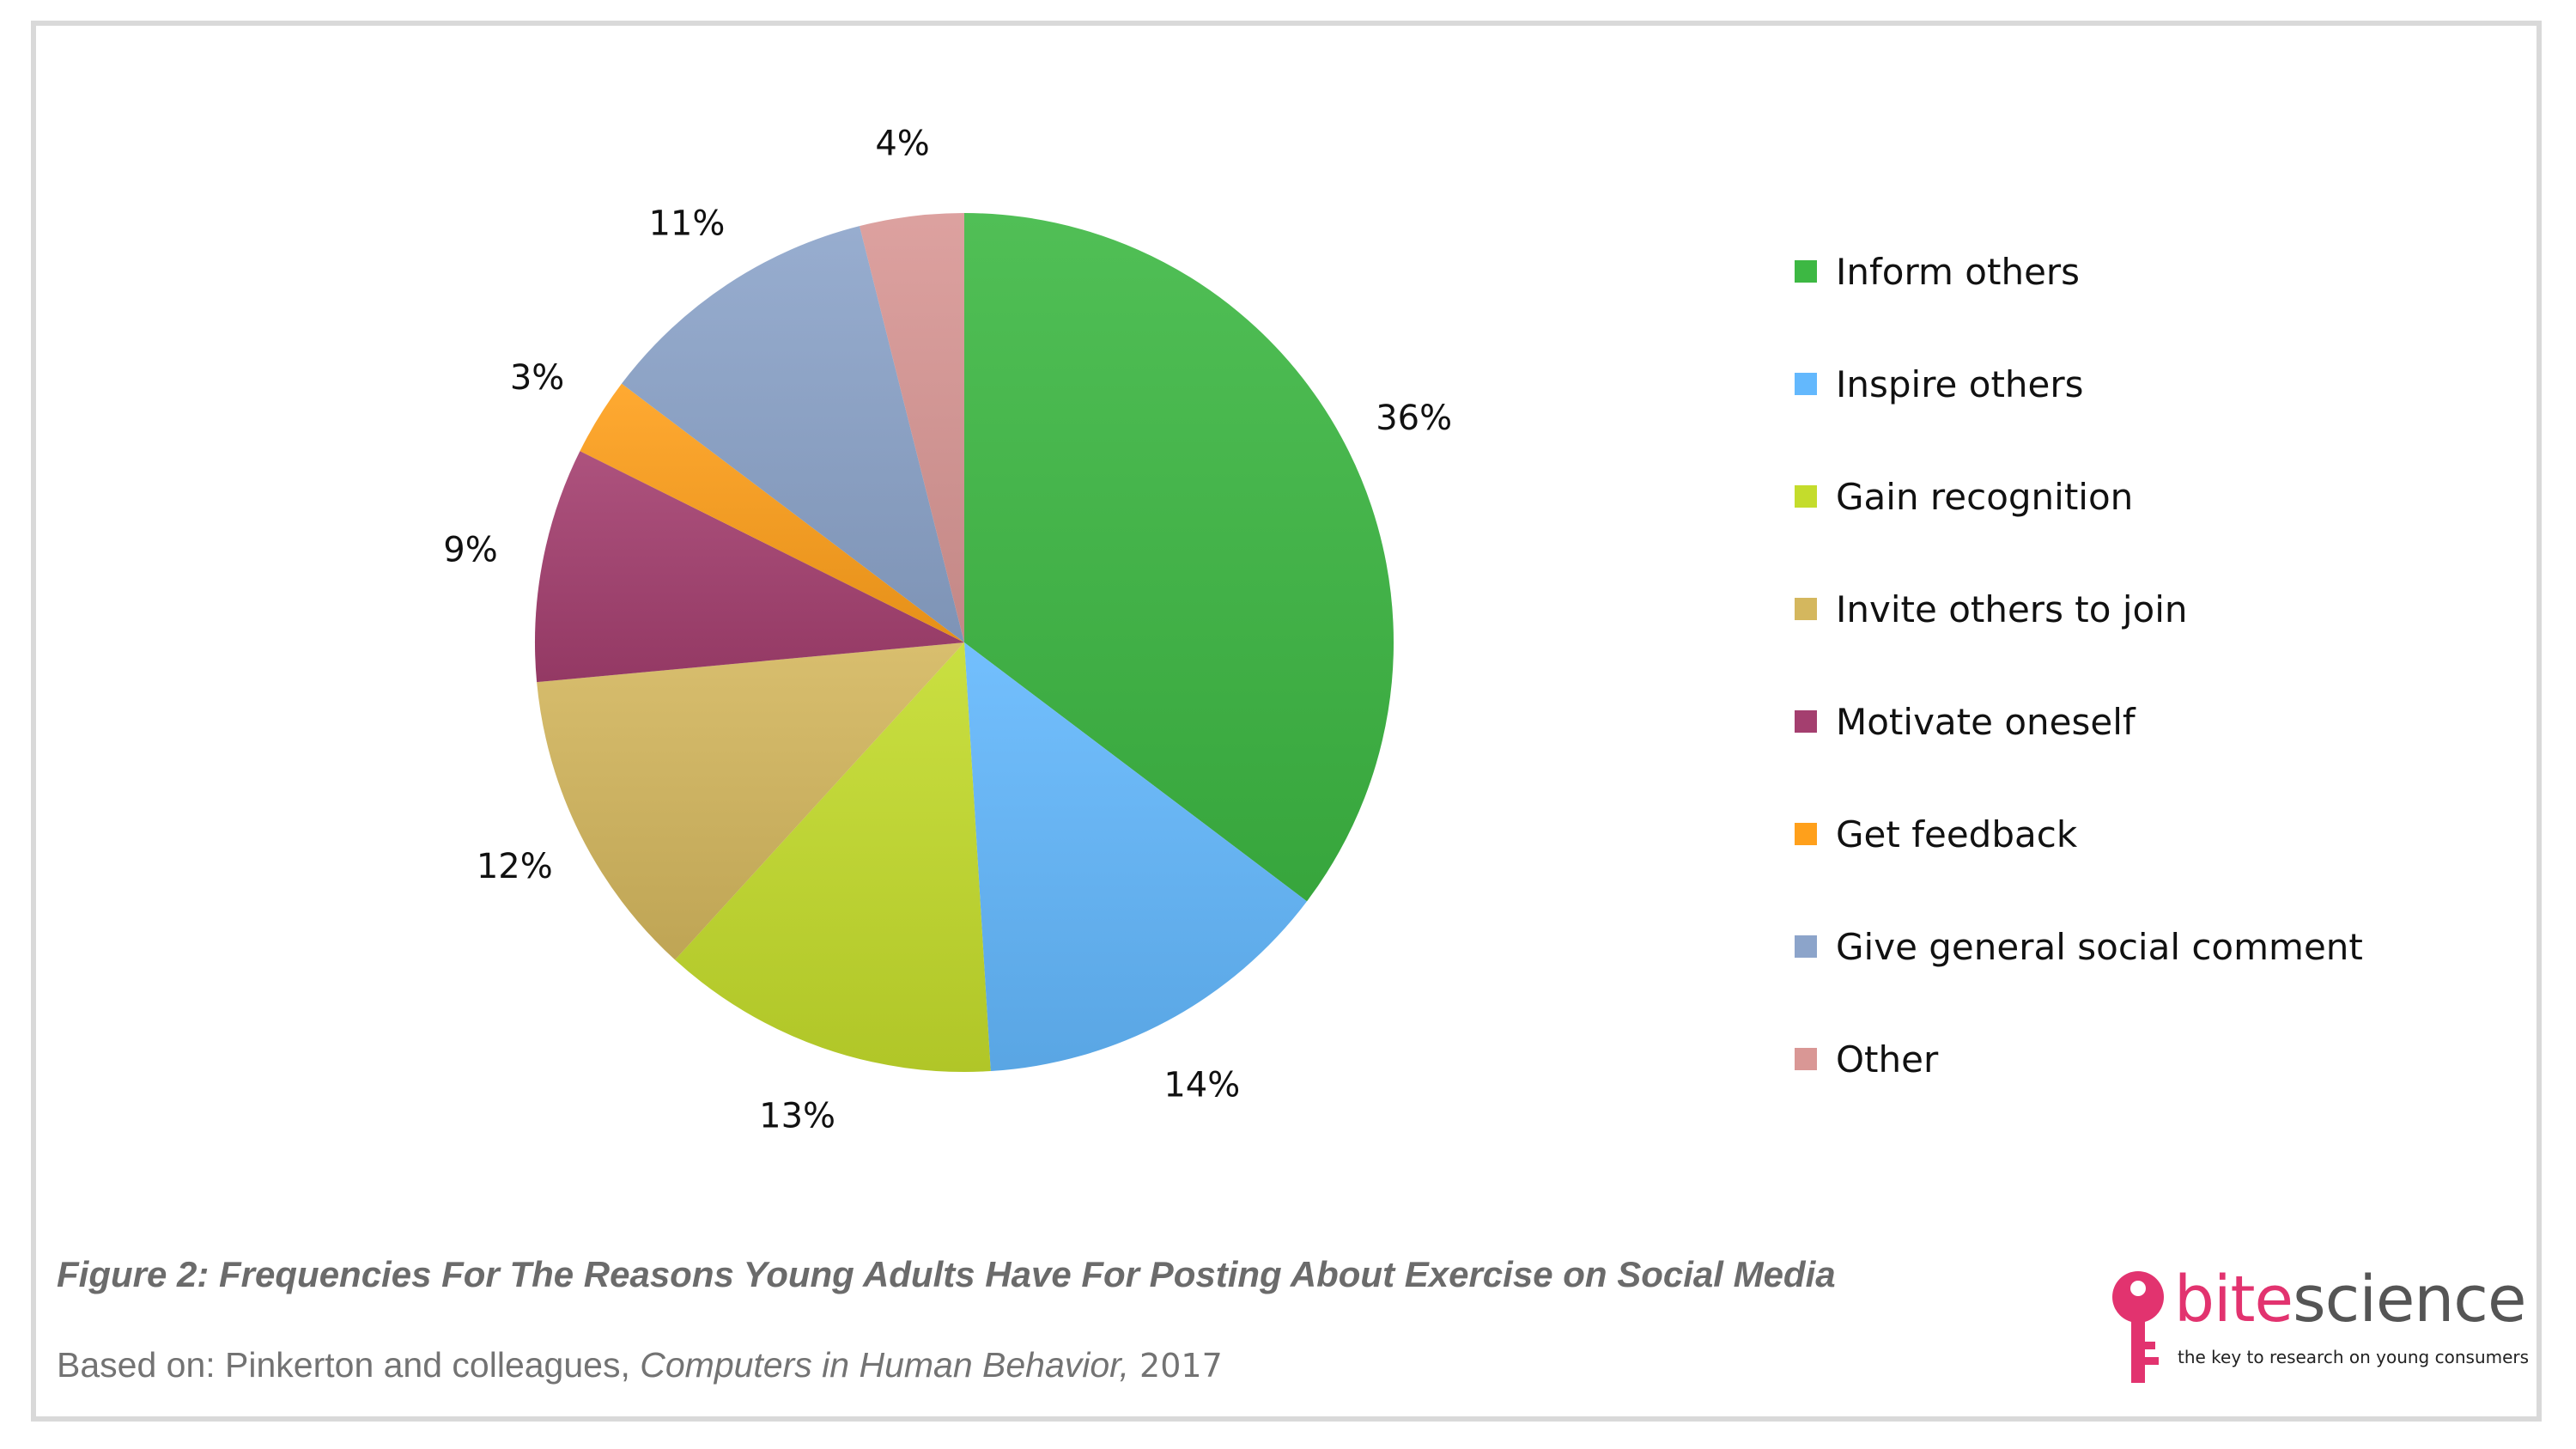 Image resolution: width=2576 pixels, height=1449 pixels. I want to click on legend-swatch-give-general-social-comment, so click(1806, 946).